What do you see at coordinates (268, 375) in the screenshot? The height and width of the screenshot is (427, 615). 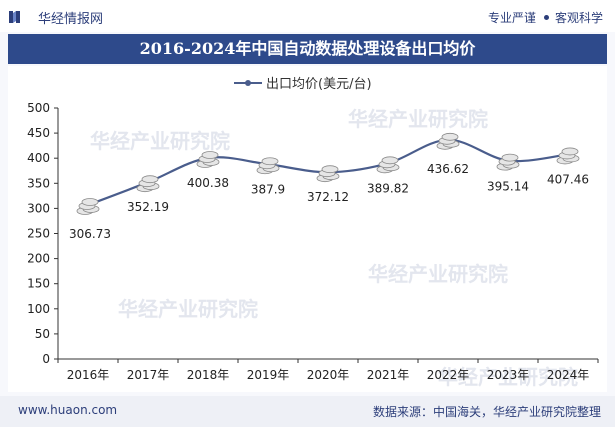 I see `x-tick-label: 2019年` at bounding box center [268, 375].